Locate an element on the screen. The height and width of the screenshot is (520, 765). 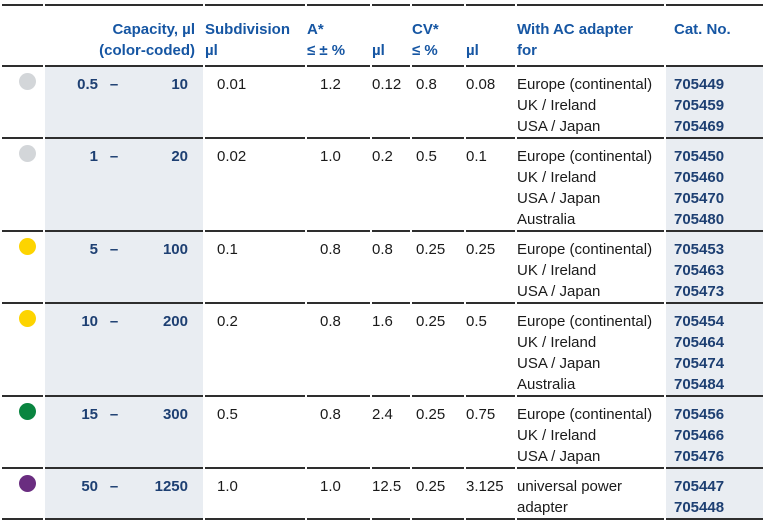
cat-no-header-line1: Cat. No. is located at coordinates (702, 29).